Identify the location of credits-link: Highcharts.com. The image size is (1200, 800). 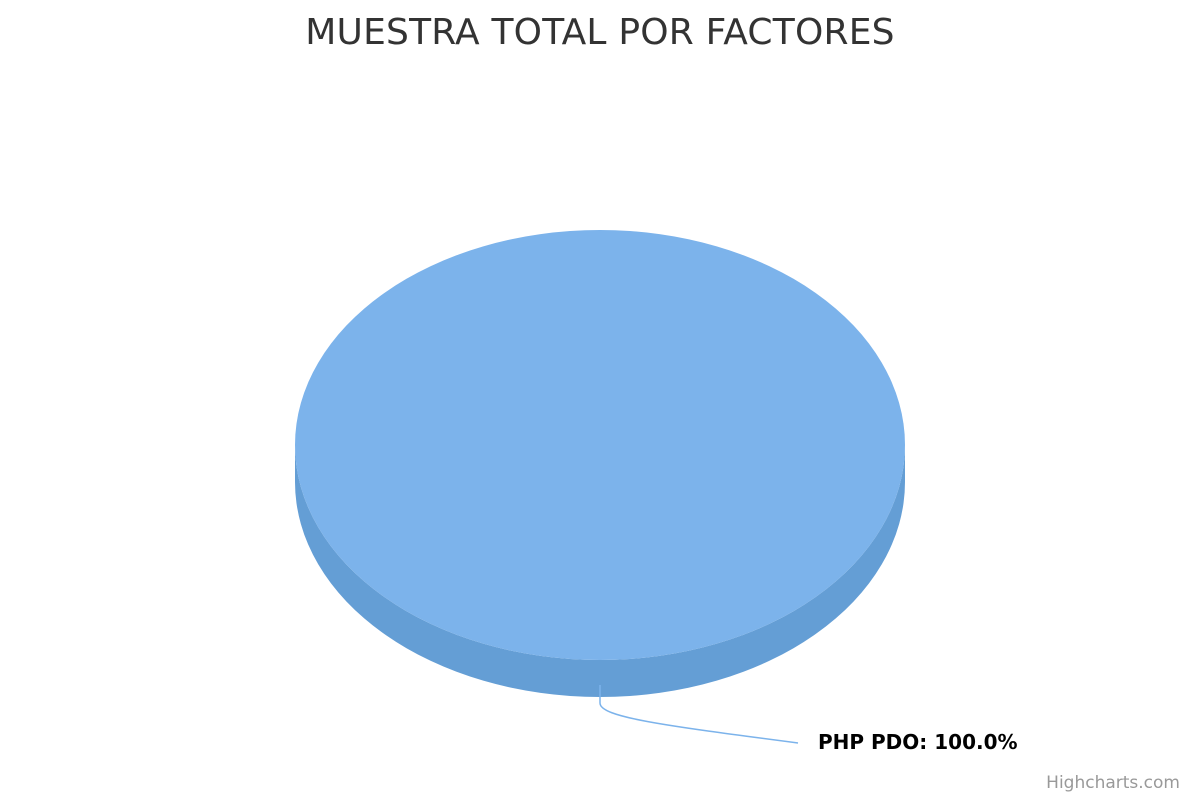
(1113, 783).